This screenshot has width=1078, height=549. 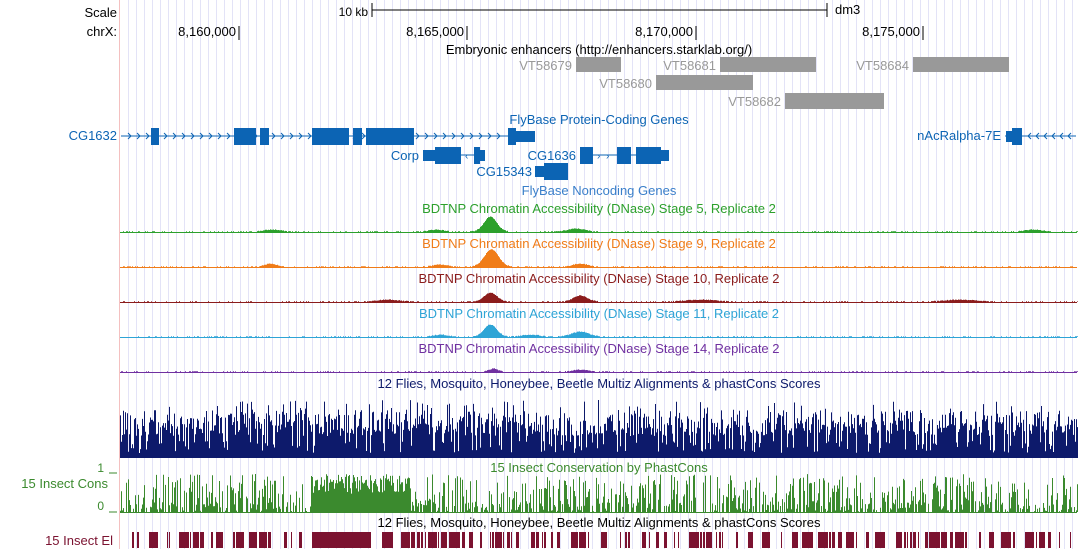 I want to click on enhancer-feature: VT58682, so click(x=806, y=101).